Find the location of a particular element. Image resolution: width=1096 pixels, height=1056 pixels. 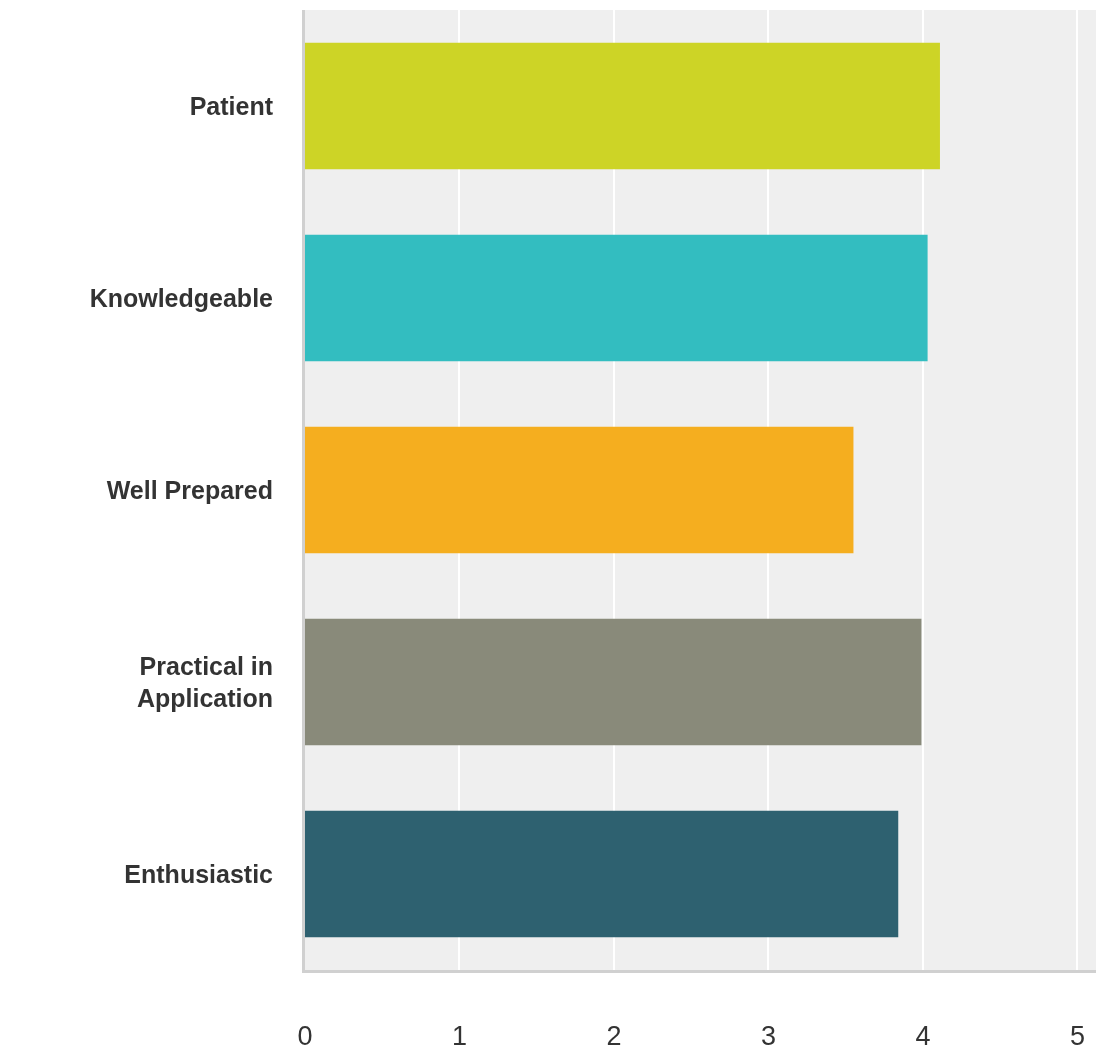

y-tick-label: Well Prepared is located at coordinates (189, 489).